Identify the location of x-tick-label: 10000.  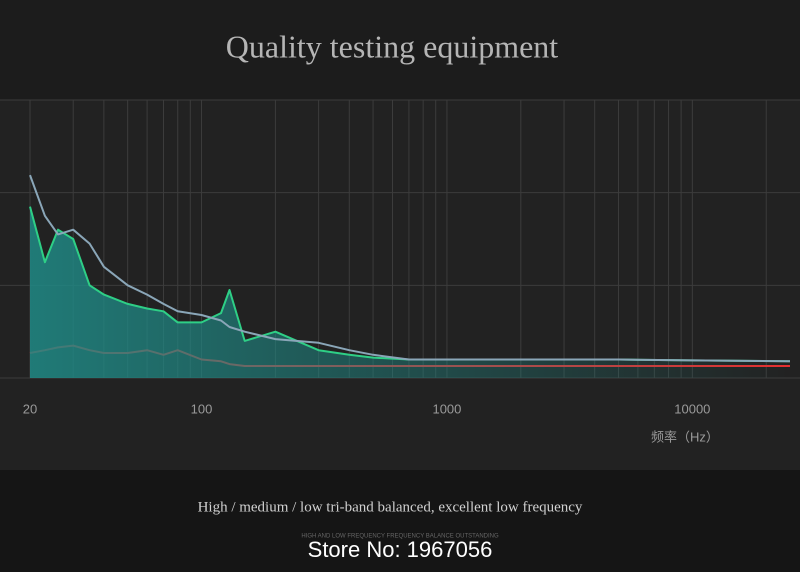
(692, 408).